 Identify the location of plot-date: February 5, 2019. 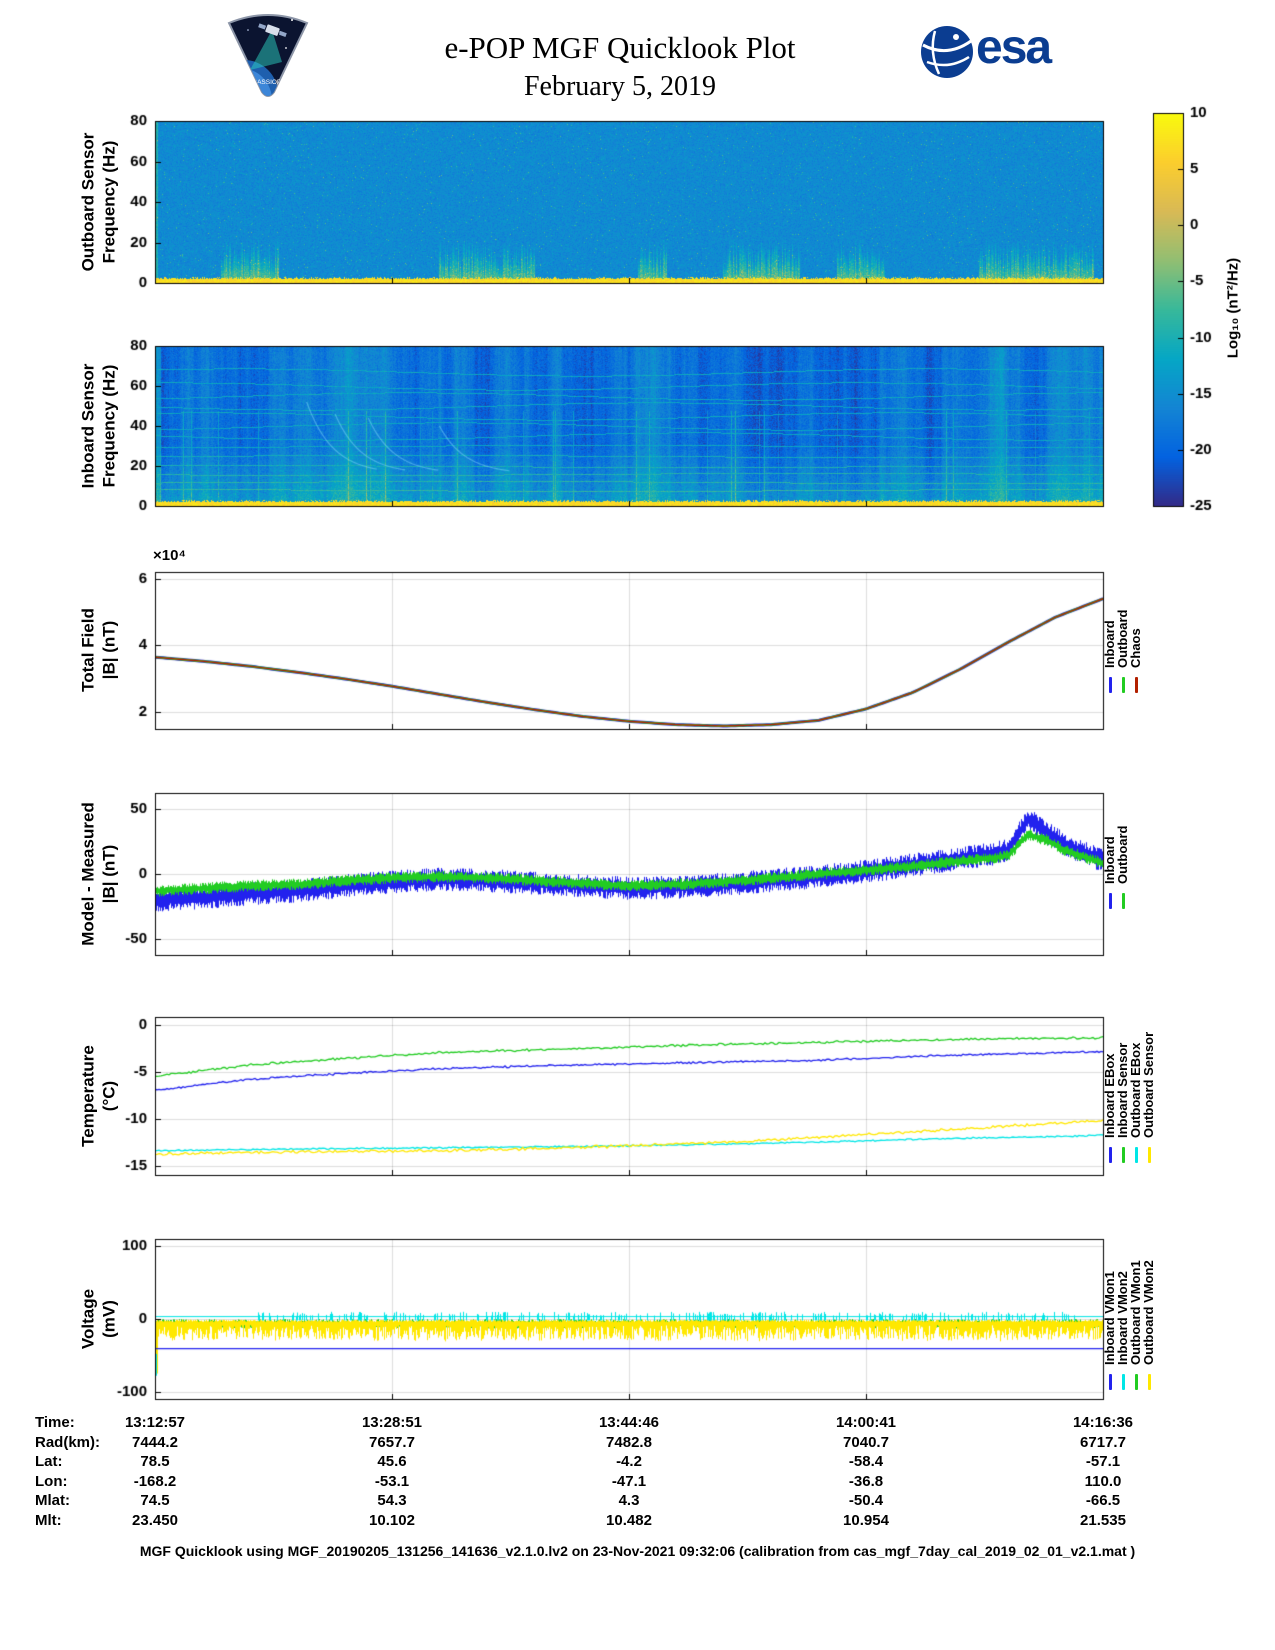
(620, 86).